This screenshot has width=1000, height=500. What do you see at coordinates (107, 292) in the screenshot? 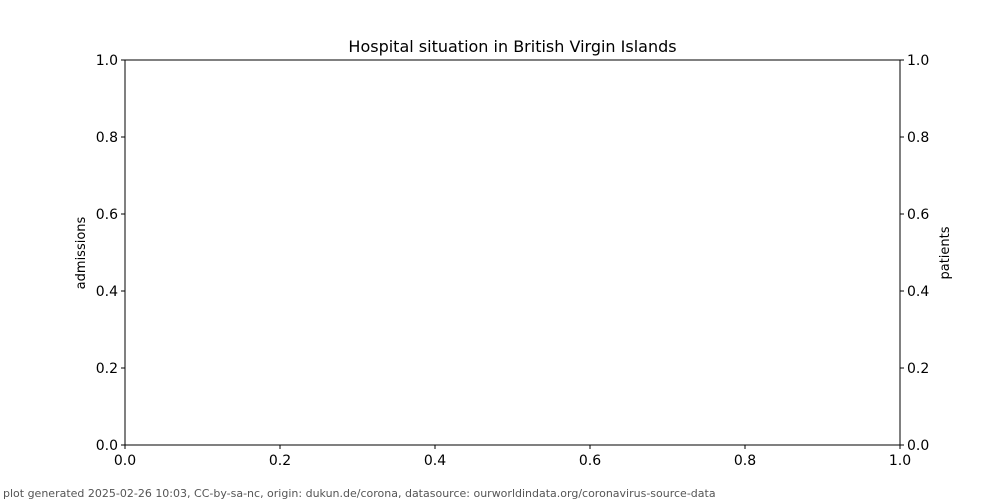
I see `y-left-tick-label: 0.4` at bounding box center [107, 292].